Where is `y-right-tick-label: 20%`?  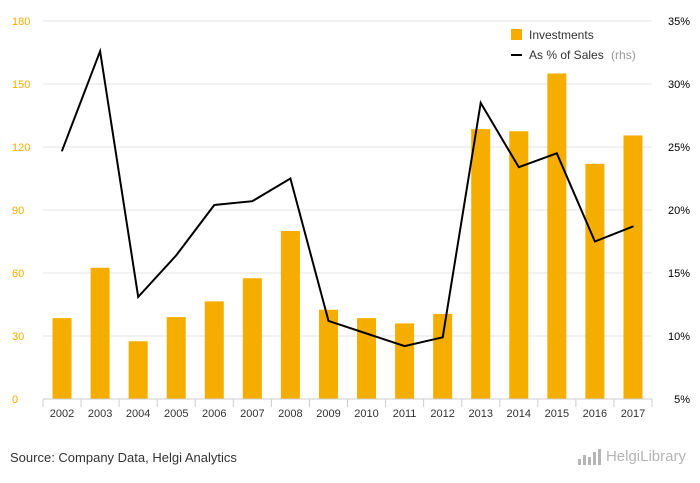 y-right-tick-label: 20% is located at coordinates (679, 211).